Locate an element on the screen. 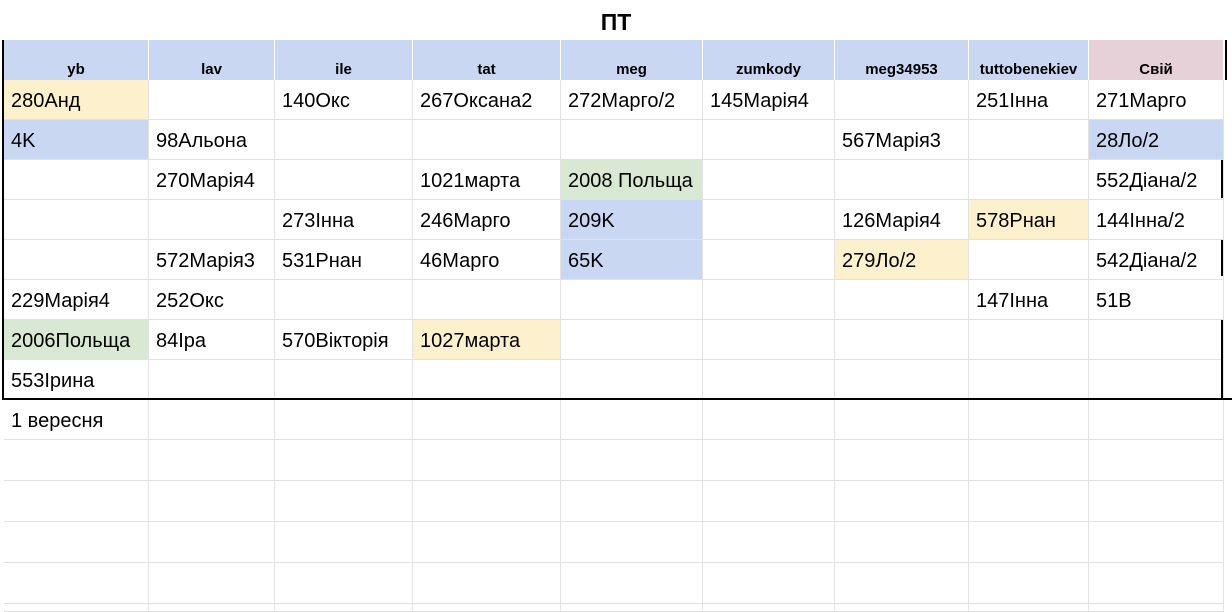  table-cell: 98Альона is located at coordinates (212, 140).